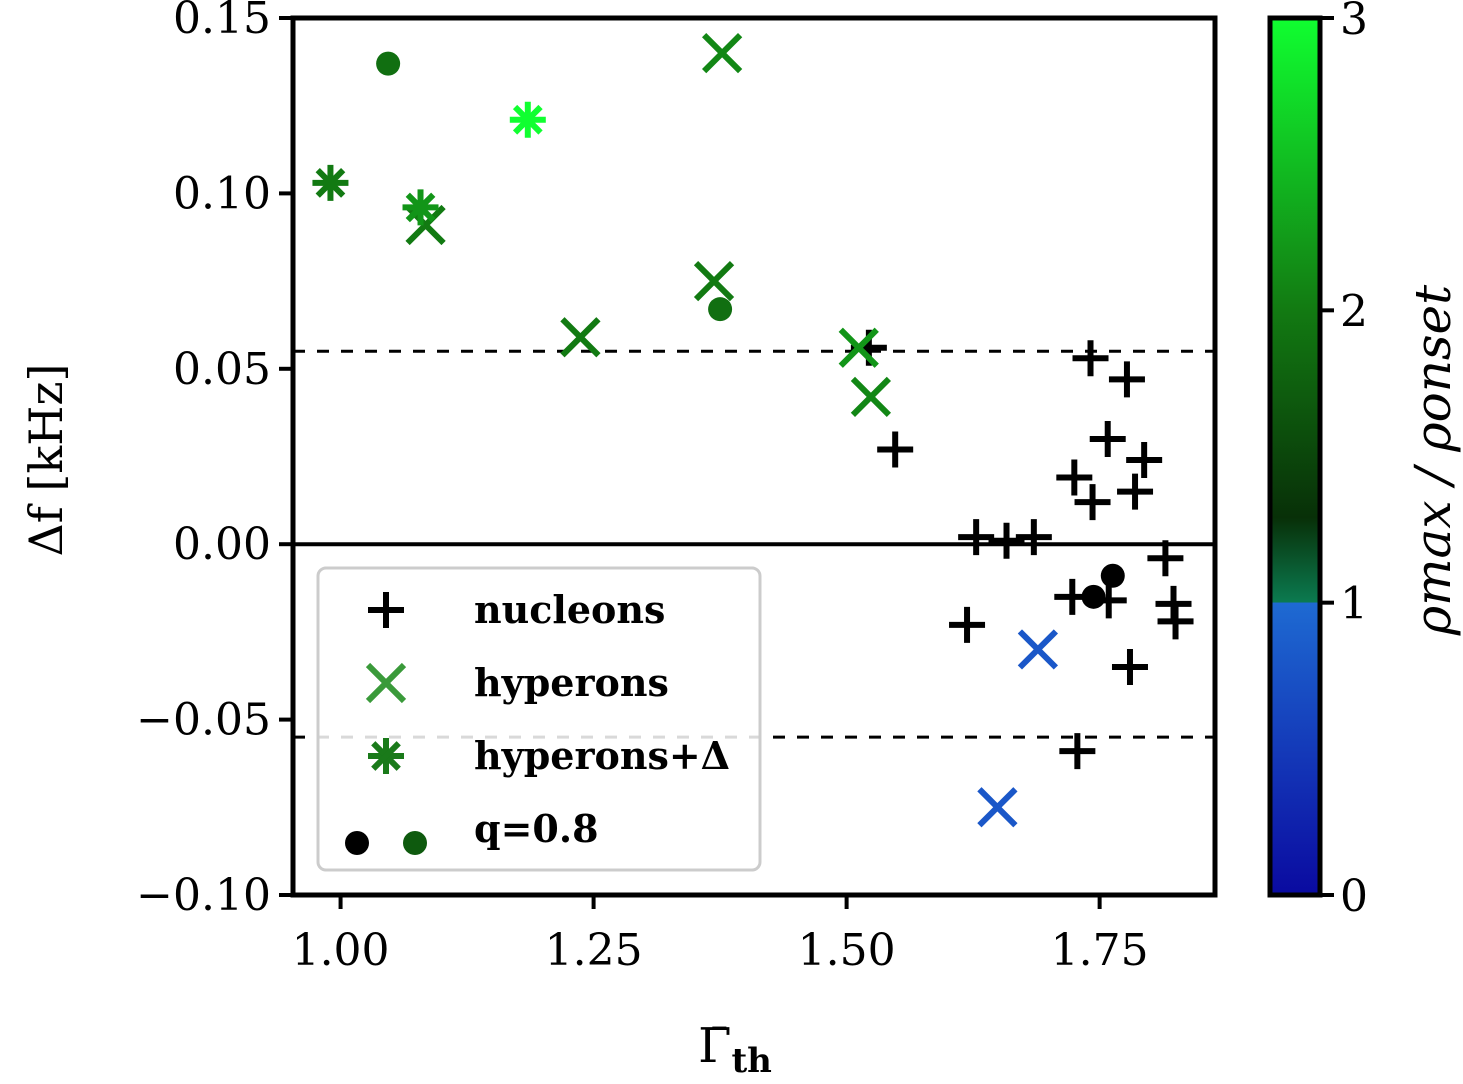 Image resolution: width=1463 pixels, height=1084 pixels. Describe the element at coordinates (1354, 896) in the screenshot. I see `colorbar-tick-label: 0` at that location.